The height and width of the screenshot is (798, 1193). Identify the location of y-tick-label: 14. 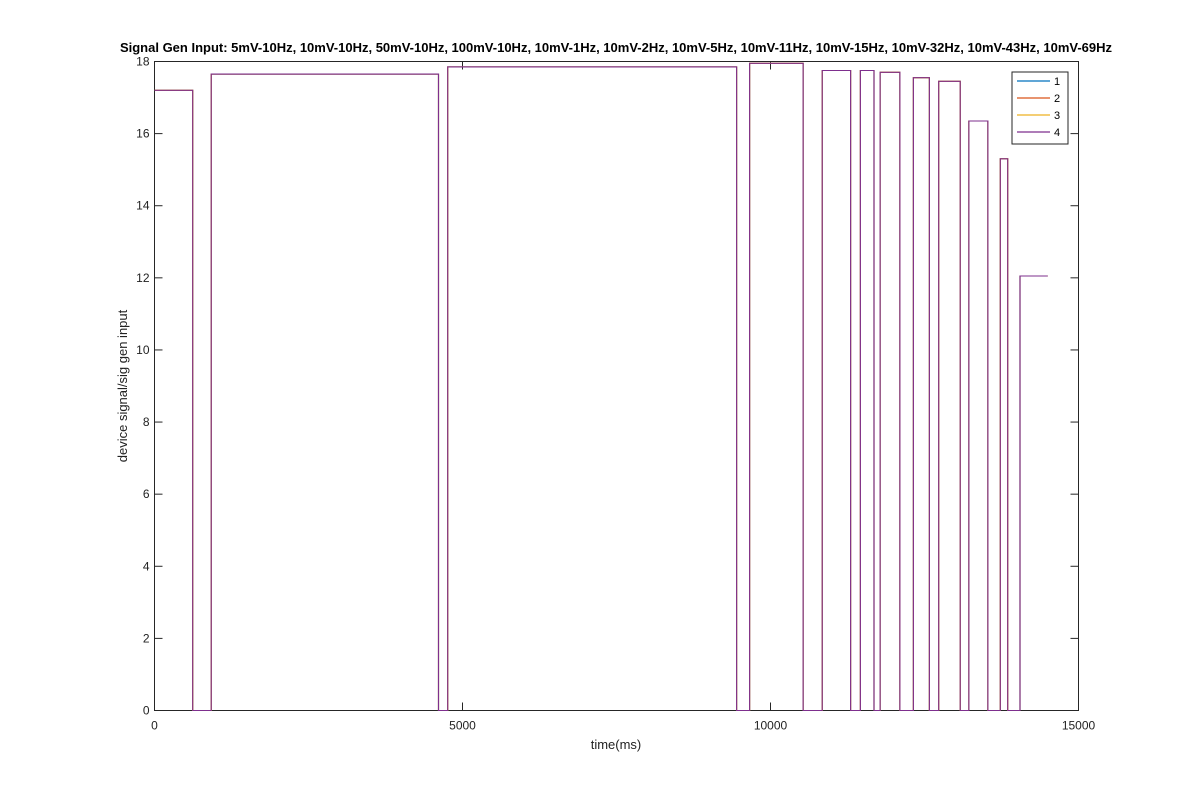
(143, 206).